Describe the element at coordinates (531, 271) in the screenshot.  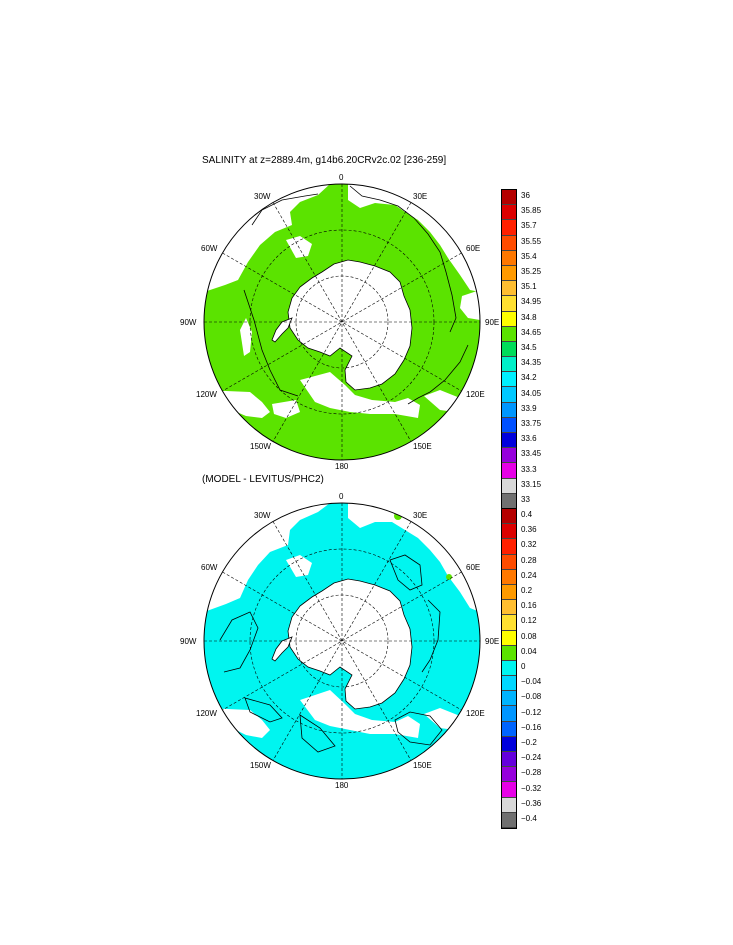
I see `colorbar-tick-label: 35.25` at that location.